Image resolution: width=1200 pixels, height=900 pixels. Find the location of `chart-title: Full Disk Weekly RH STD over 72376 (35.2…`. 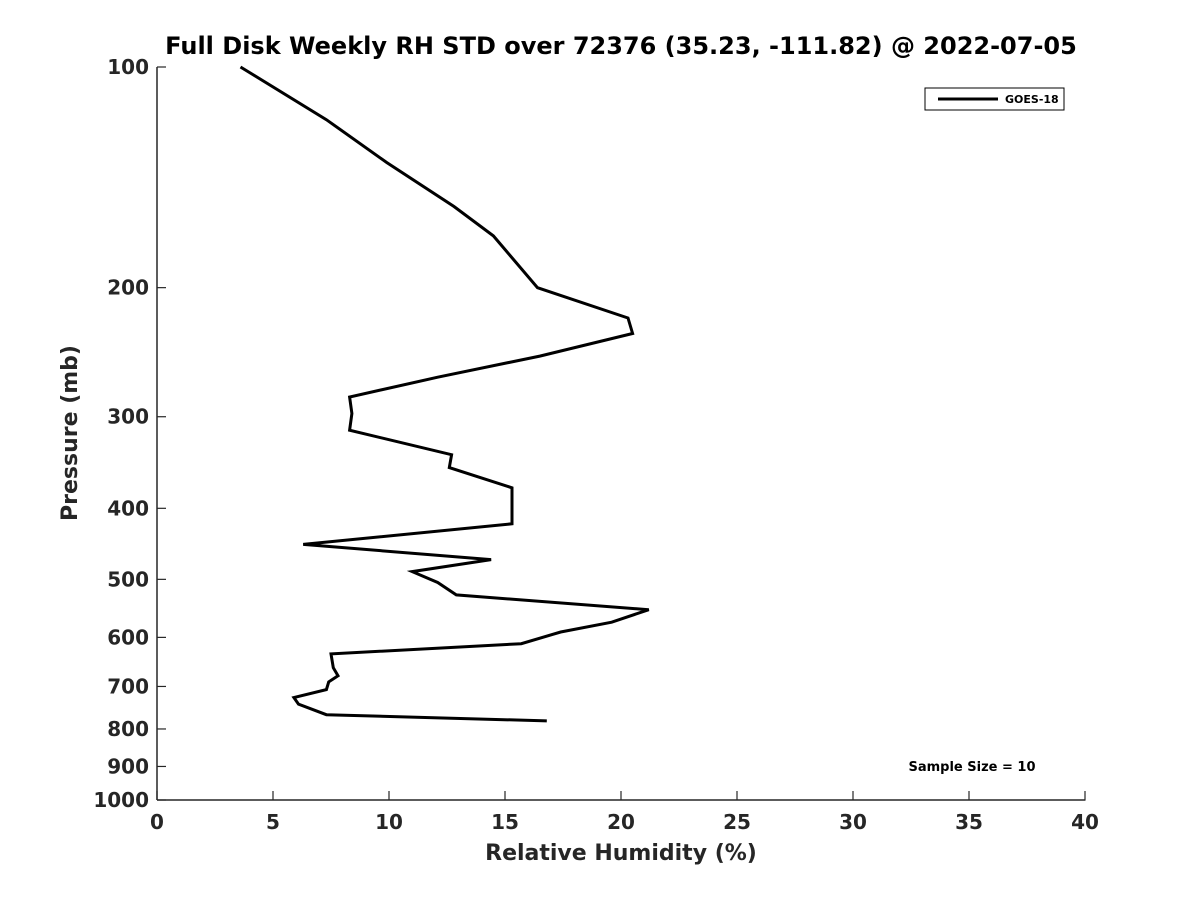

chart-title: Full Disk Weekly RH STD over 72376 (35.2… is located at coordinates (621, 46).